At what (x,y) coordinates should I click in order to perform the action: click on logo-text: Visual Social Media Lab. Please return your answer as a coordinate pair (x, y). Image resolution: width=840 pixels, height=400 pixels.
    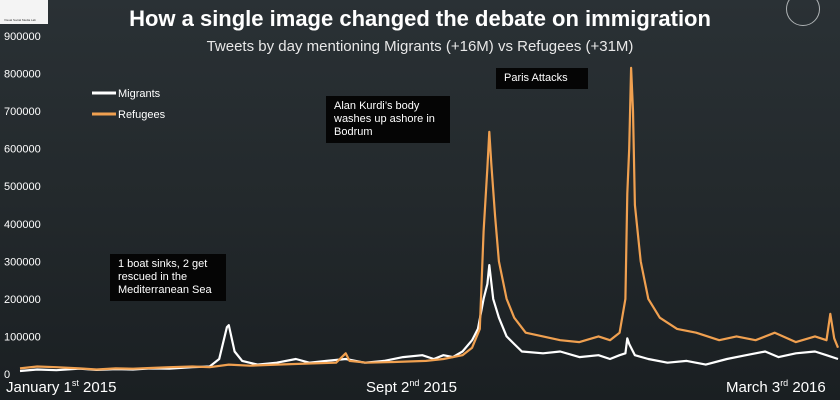
    Looking at the image, I should click on (20, 20).